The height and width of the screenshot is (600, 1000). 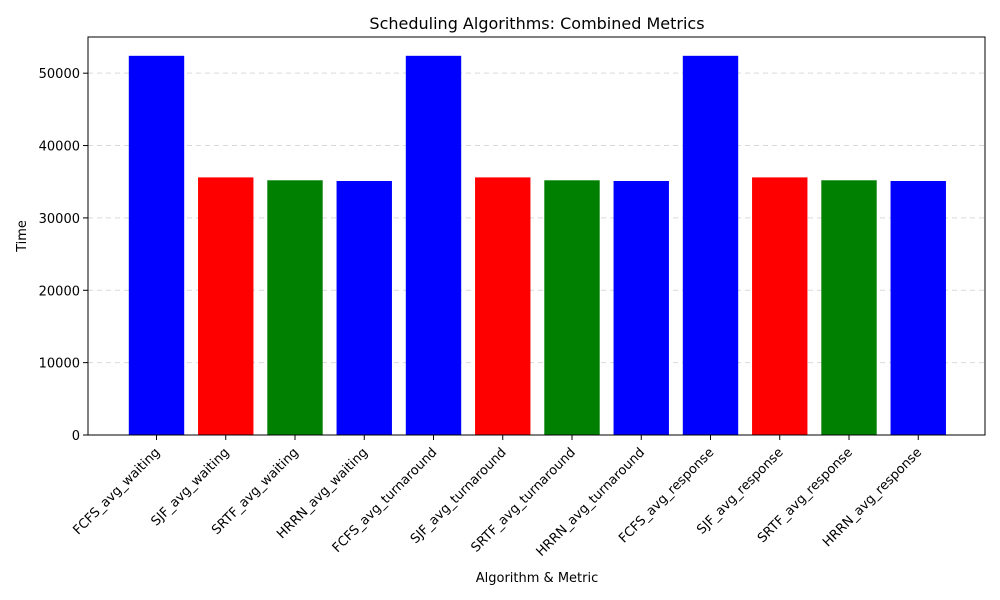 I want to click on bar-fcfs-avg-waiting, so click(x=156, y=245).